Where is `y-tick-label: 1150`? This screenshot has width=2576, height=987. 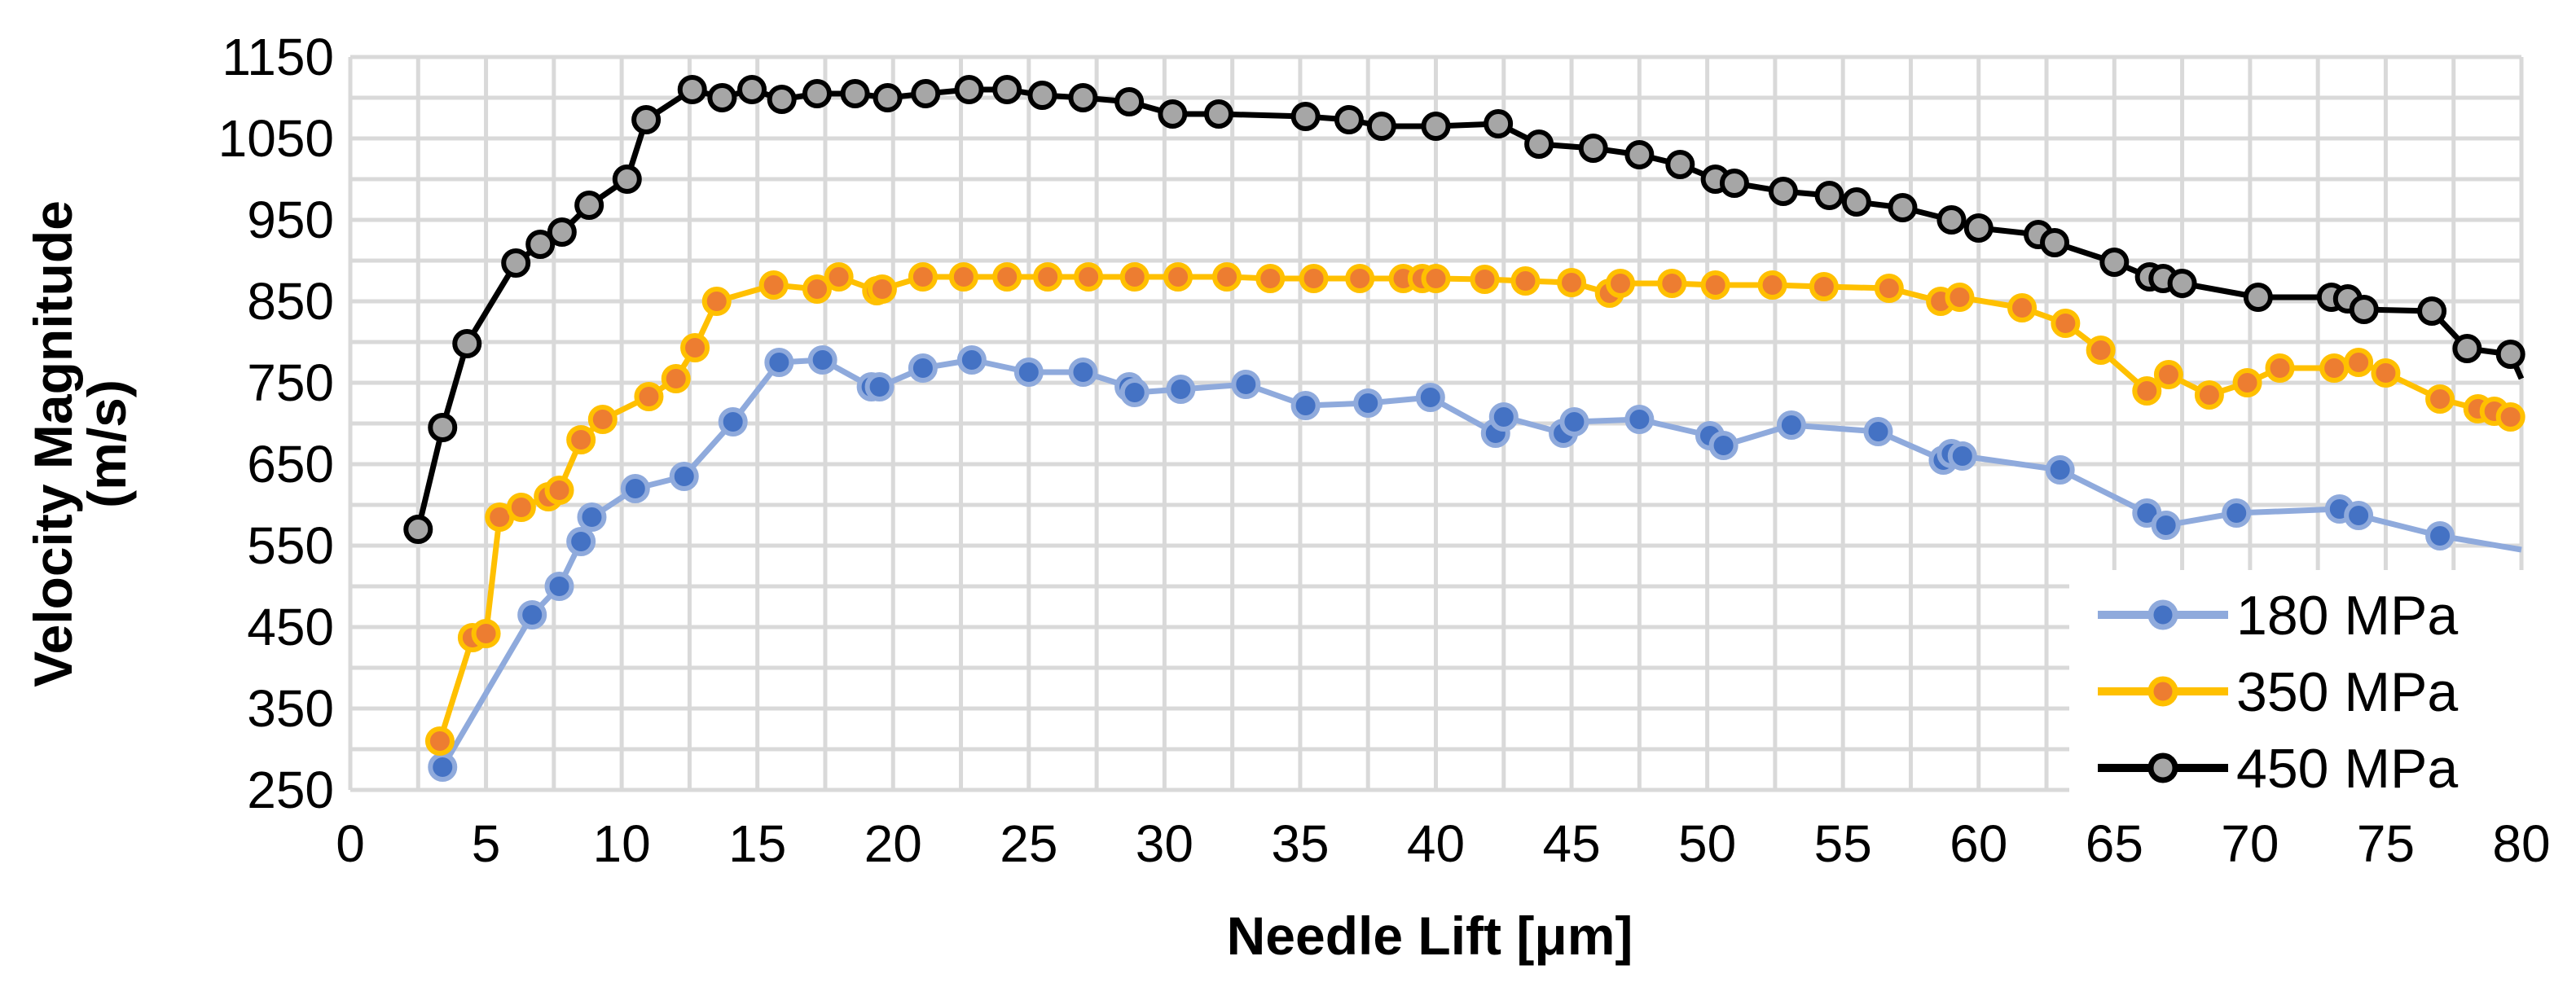 y-tick-label: 1150 is located at coordinates (278, 57).